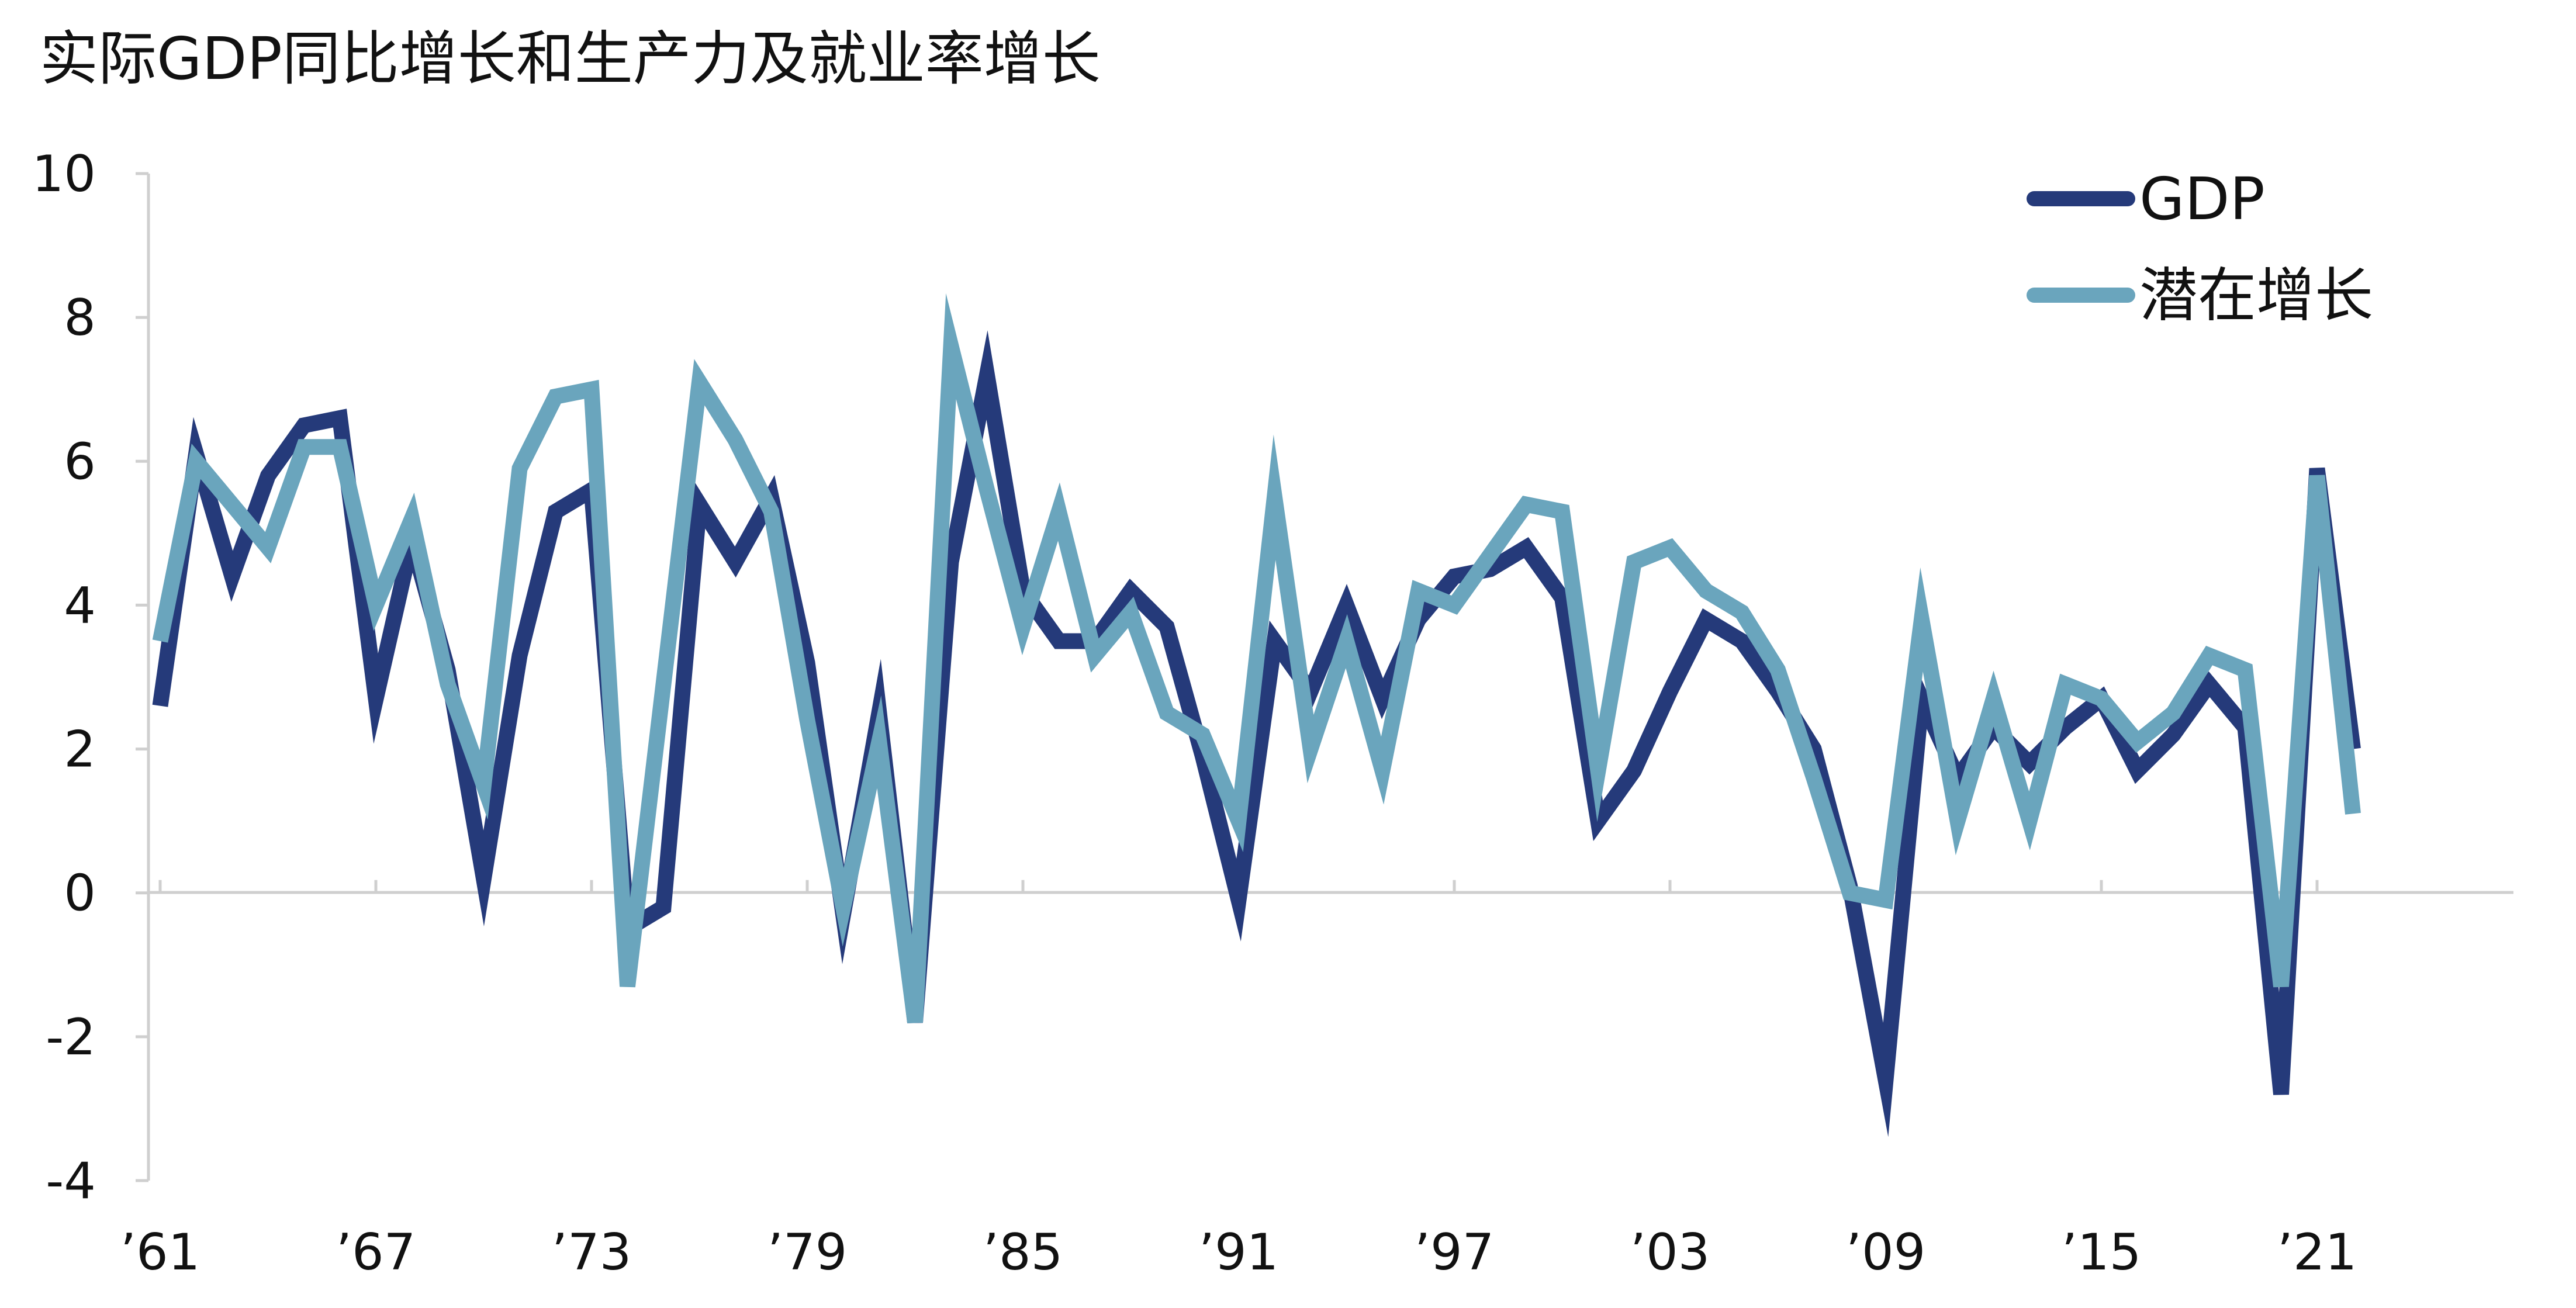  Describe the element at coordinates (570, 59) in the screenshot. I see `chart-title: 实际GDP同比增长和生产力及就业率增长` at that location.